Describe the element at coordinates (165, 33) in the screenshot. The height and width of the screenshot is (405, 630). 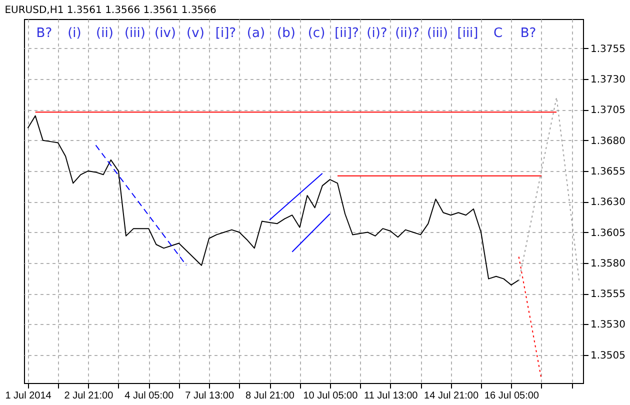
I see `annotation: (iv)` at that location.